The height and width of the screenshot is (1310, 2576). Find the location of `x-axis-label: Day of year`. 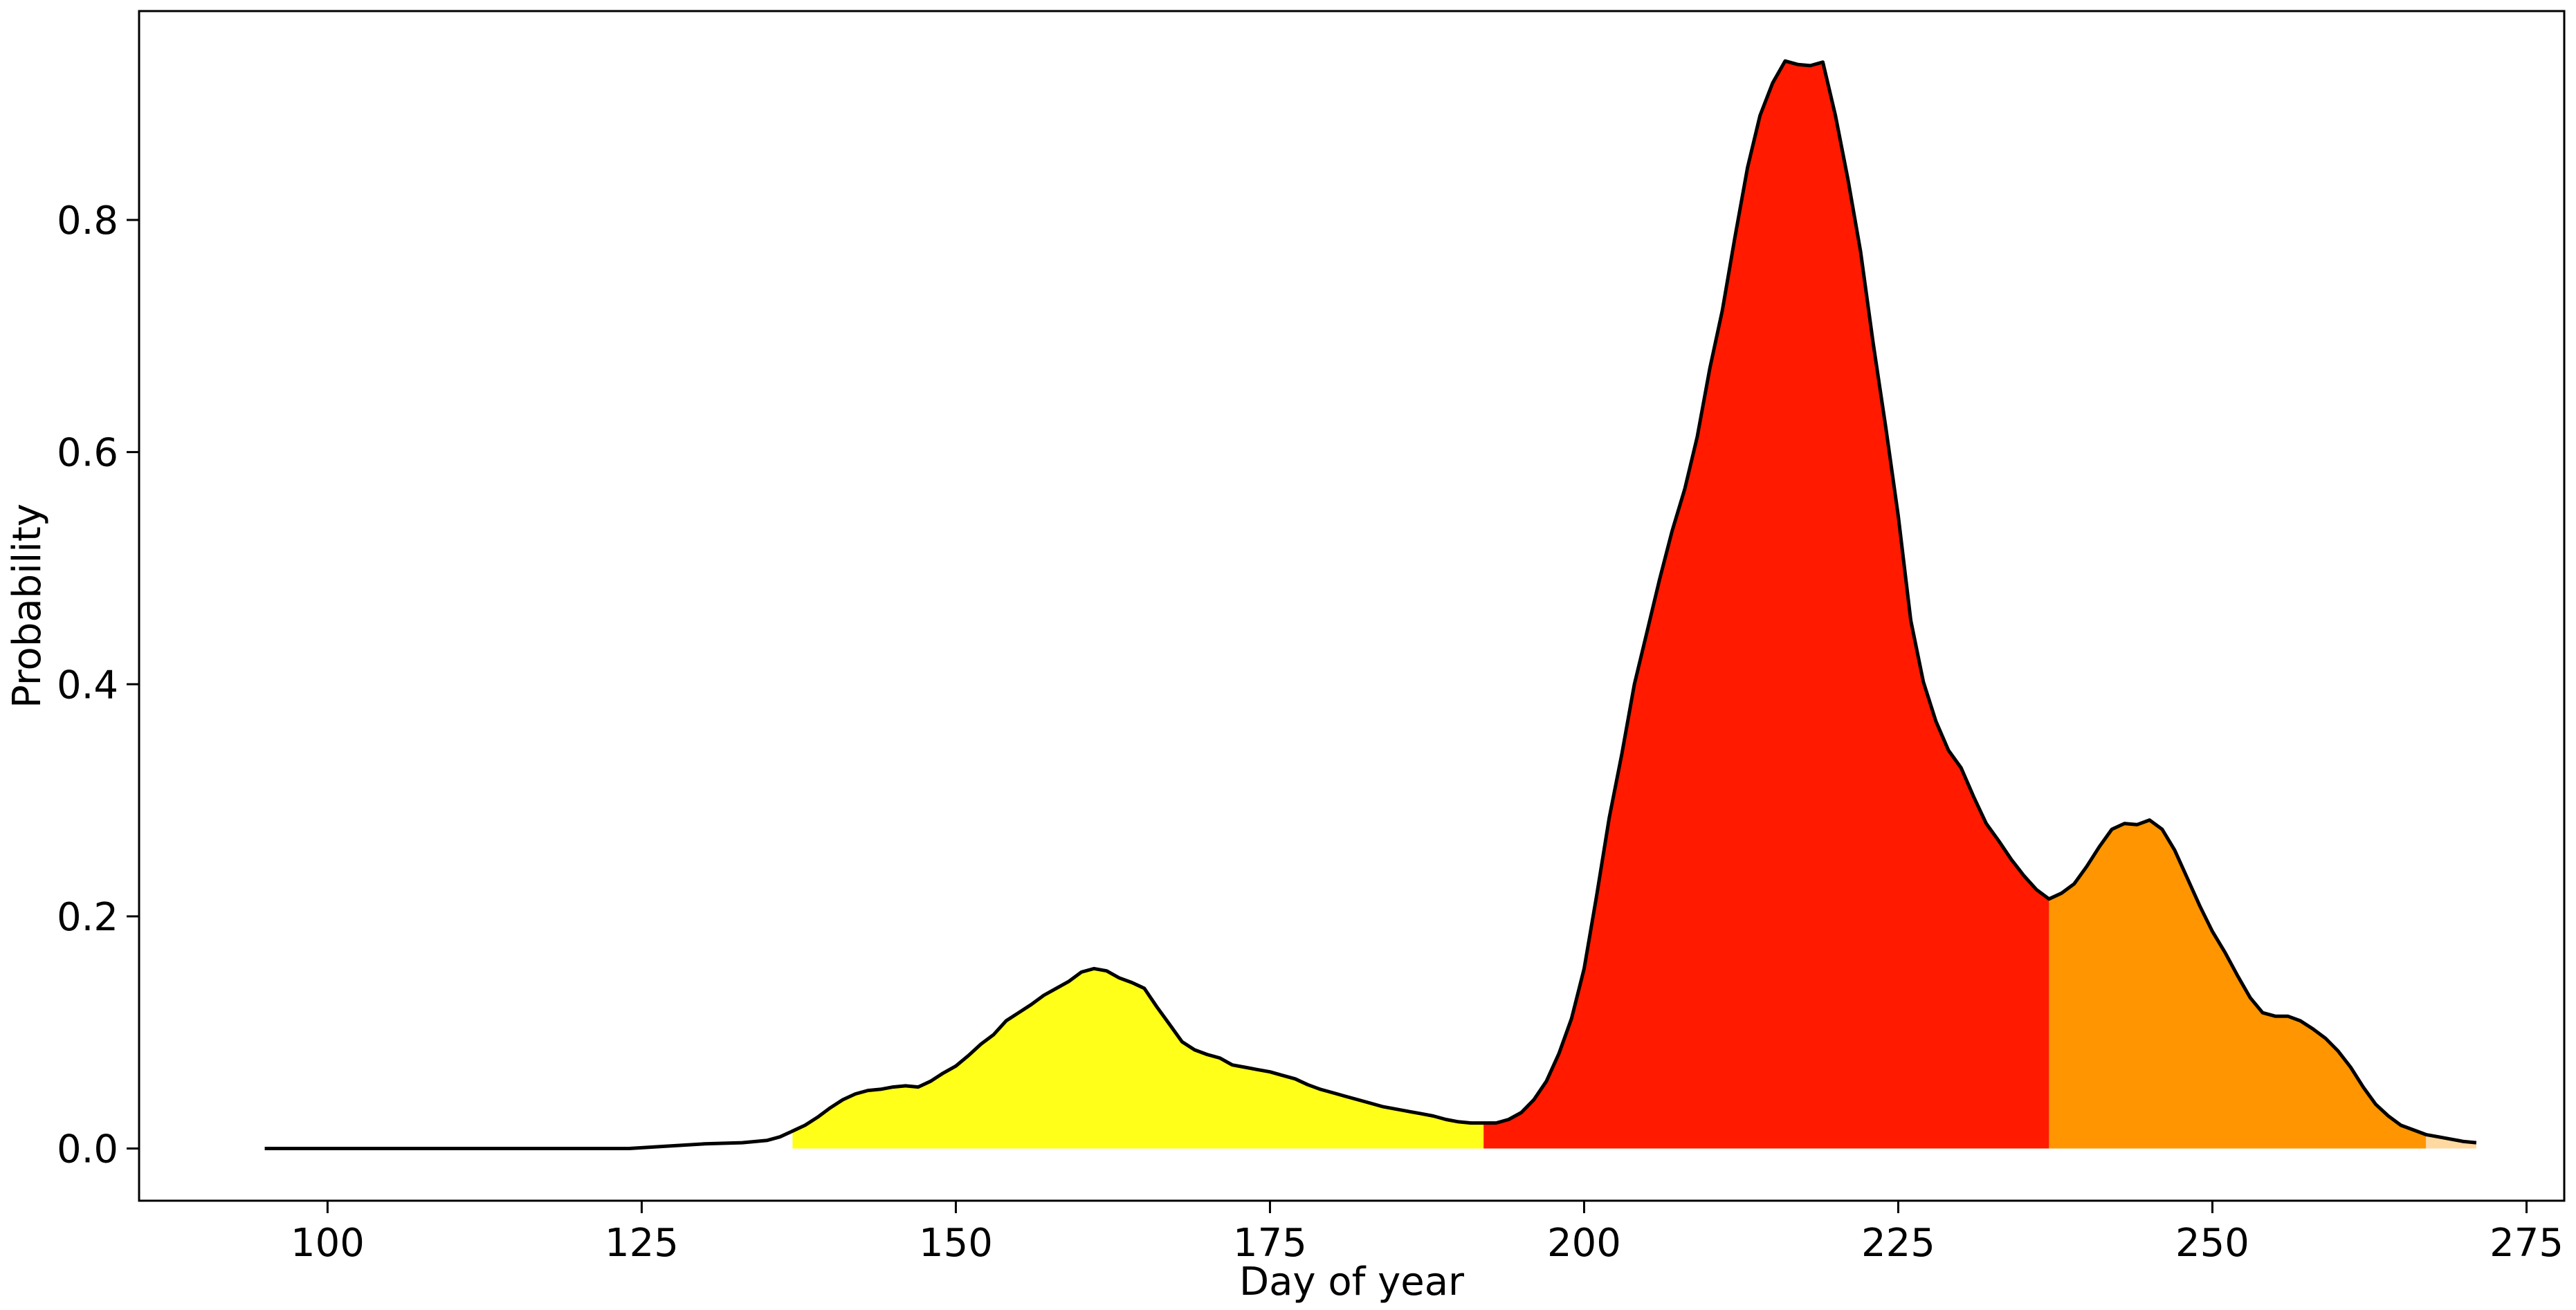

x-axis-label: Day of year is located at coordinates (1352, 1282).